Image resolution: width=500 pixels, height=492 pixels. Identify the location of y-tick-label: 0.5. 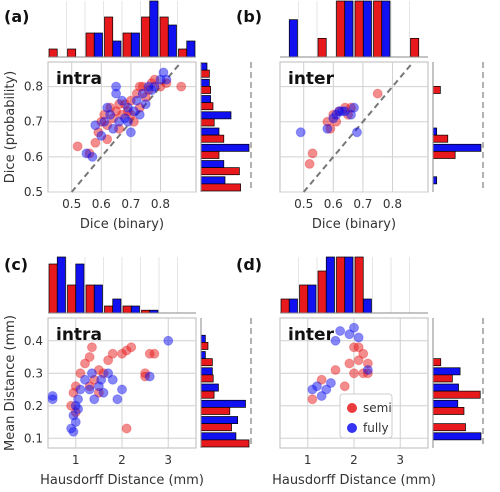
(33, 192).